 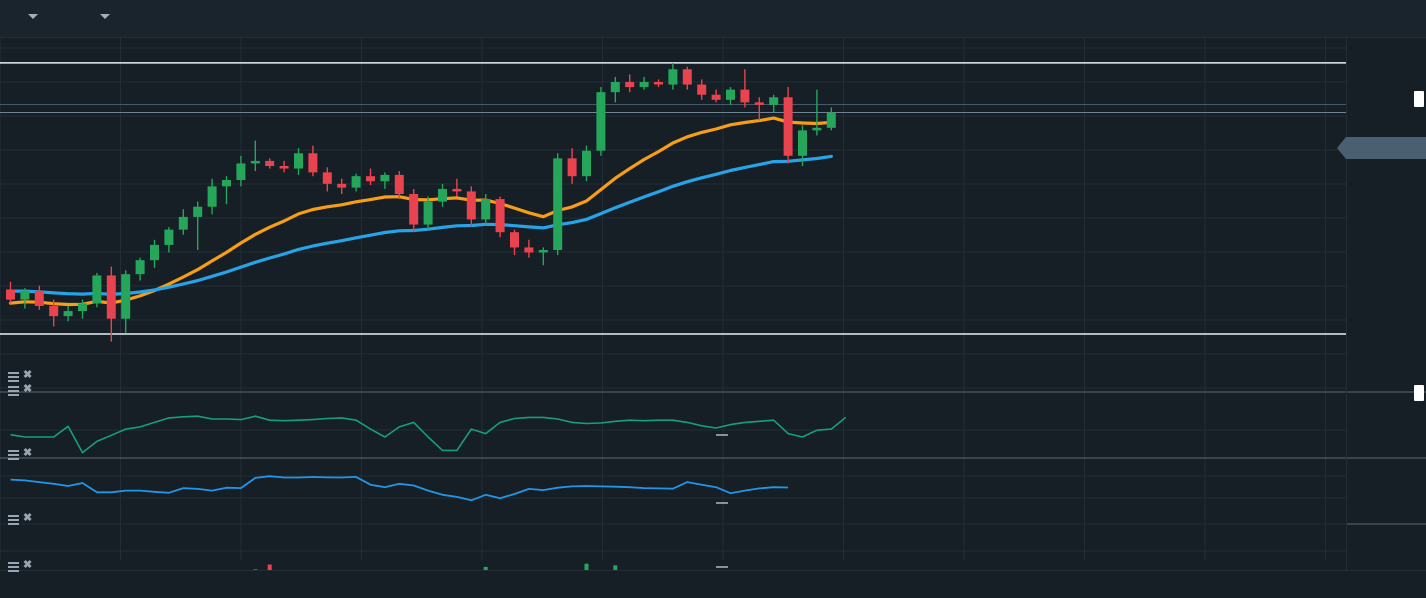 I want to click on legend-ema: ✖, so click(x=22, y=389).